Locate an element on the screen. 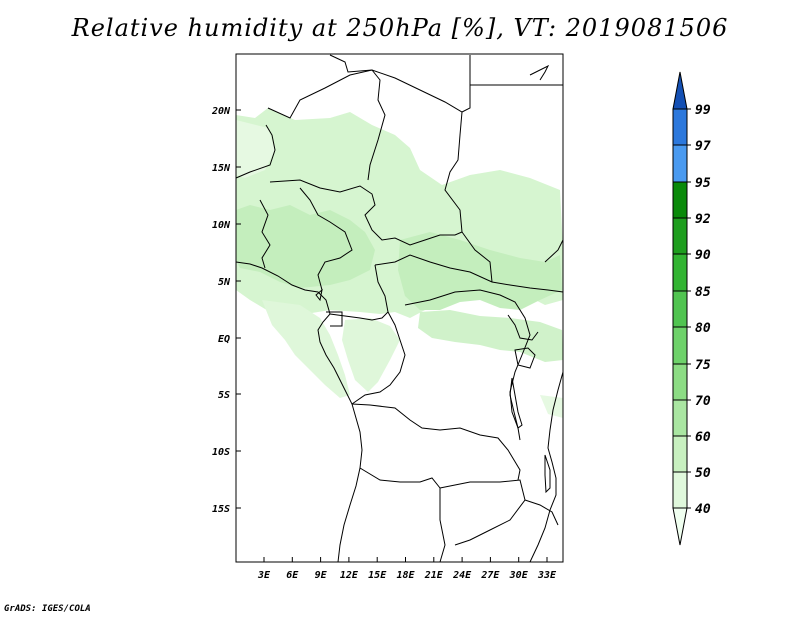 Image resolution: width=800 pixels, height=618 pixels. lon-tick-label: 21E is located at coordinates (434, 575).